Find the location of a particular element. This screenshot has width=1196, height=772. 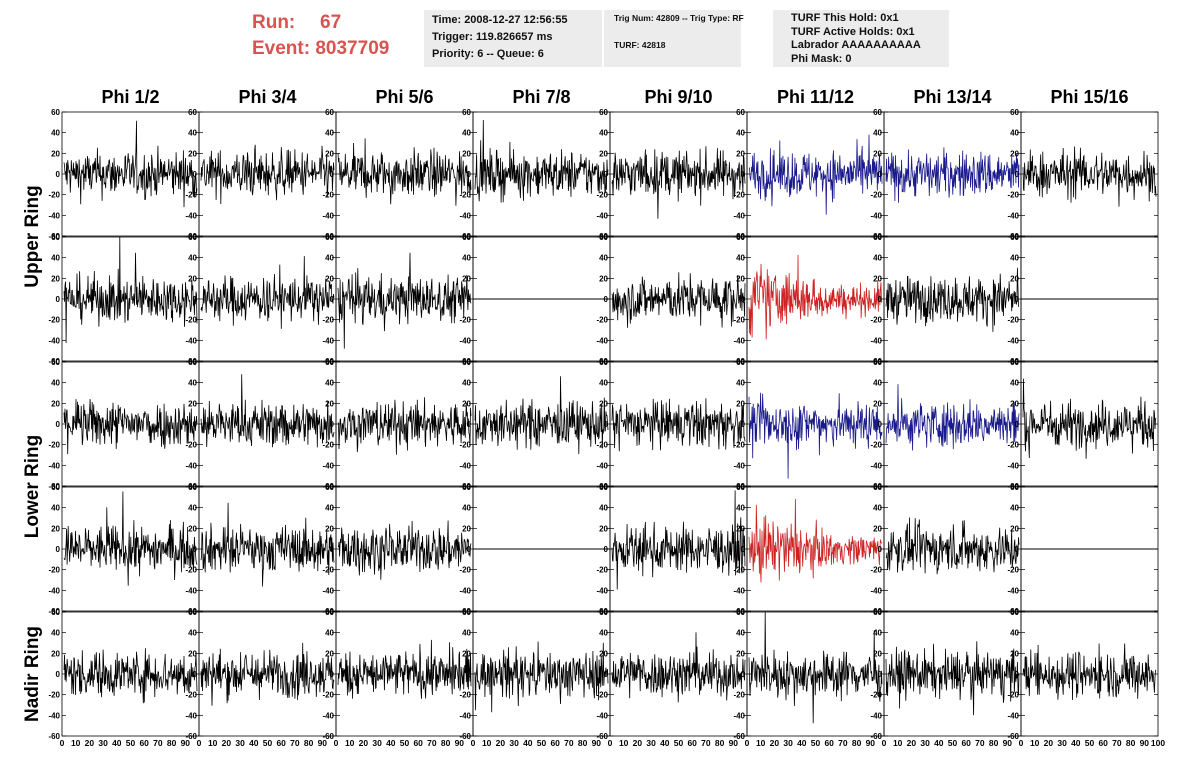

time-text: Time: 2008-12-27 12:56:55 is located at coordinates (500, 20).